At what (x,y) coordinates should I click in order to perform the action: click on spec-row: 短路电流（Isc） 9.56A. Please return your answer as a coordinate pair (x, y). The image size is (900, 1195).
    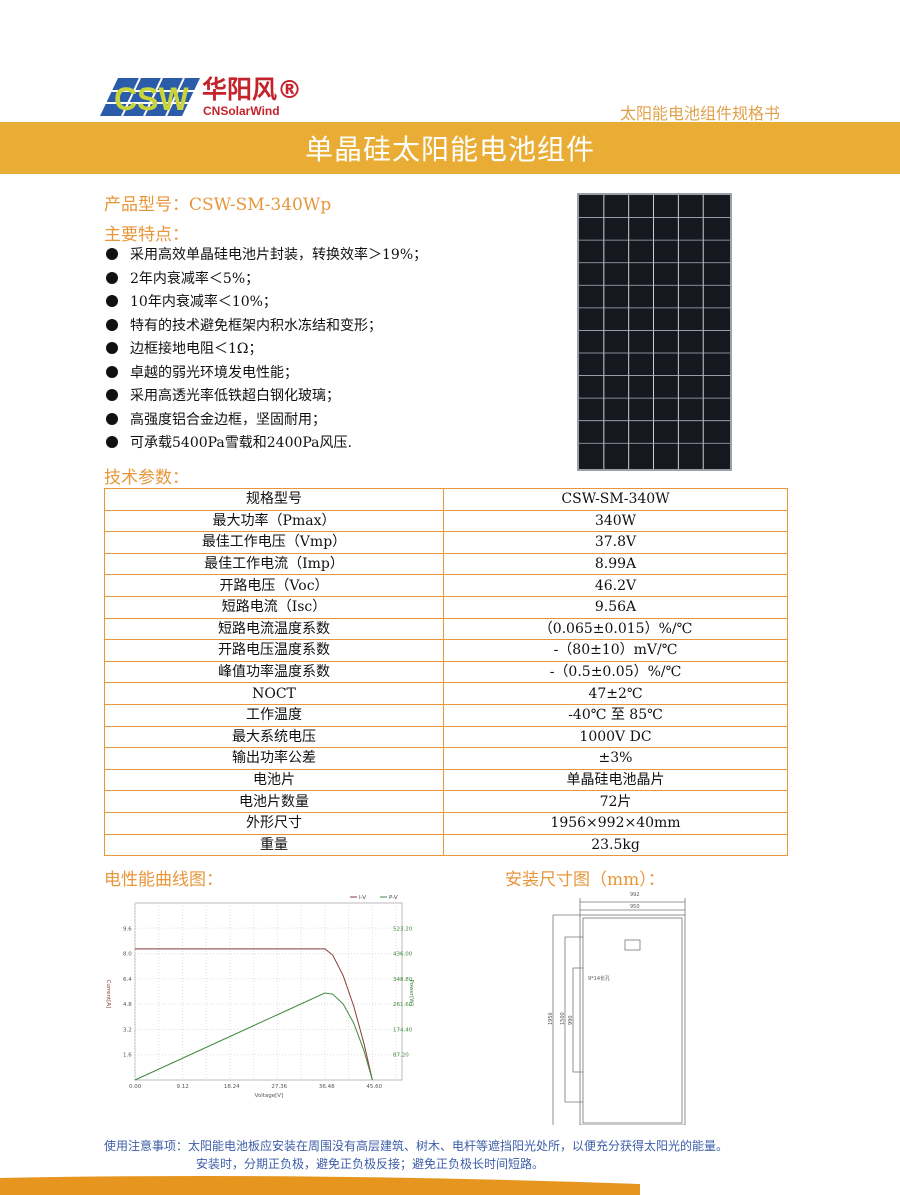
    Looking at the image, I should click on (446, 607).